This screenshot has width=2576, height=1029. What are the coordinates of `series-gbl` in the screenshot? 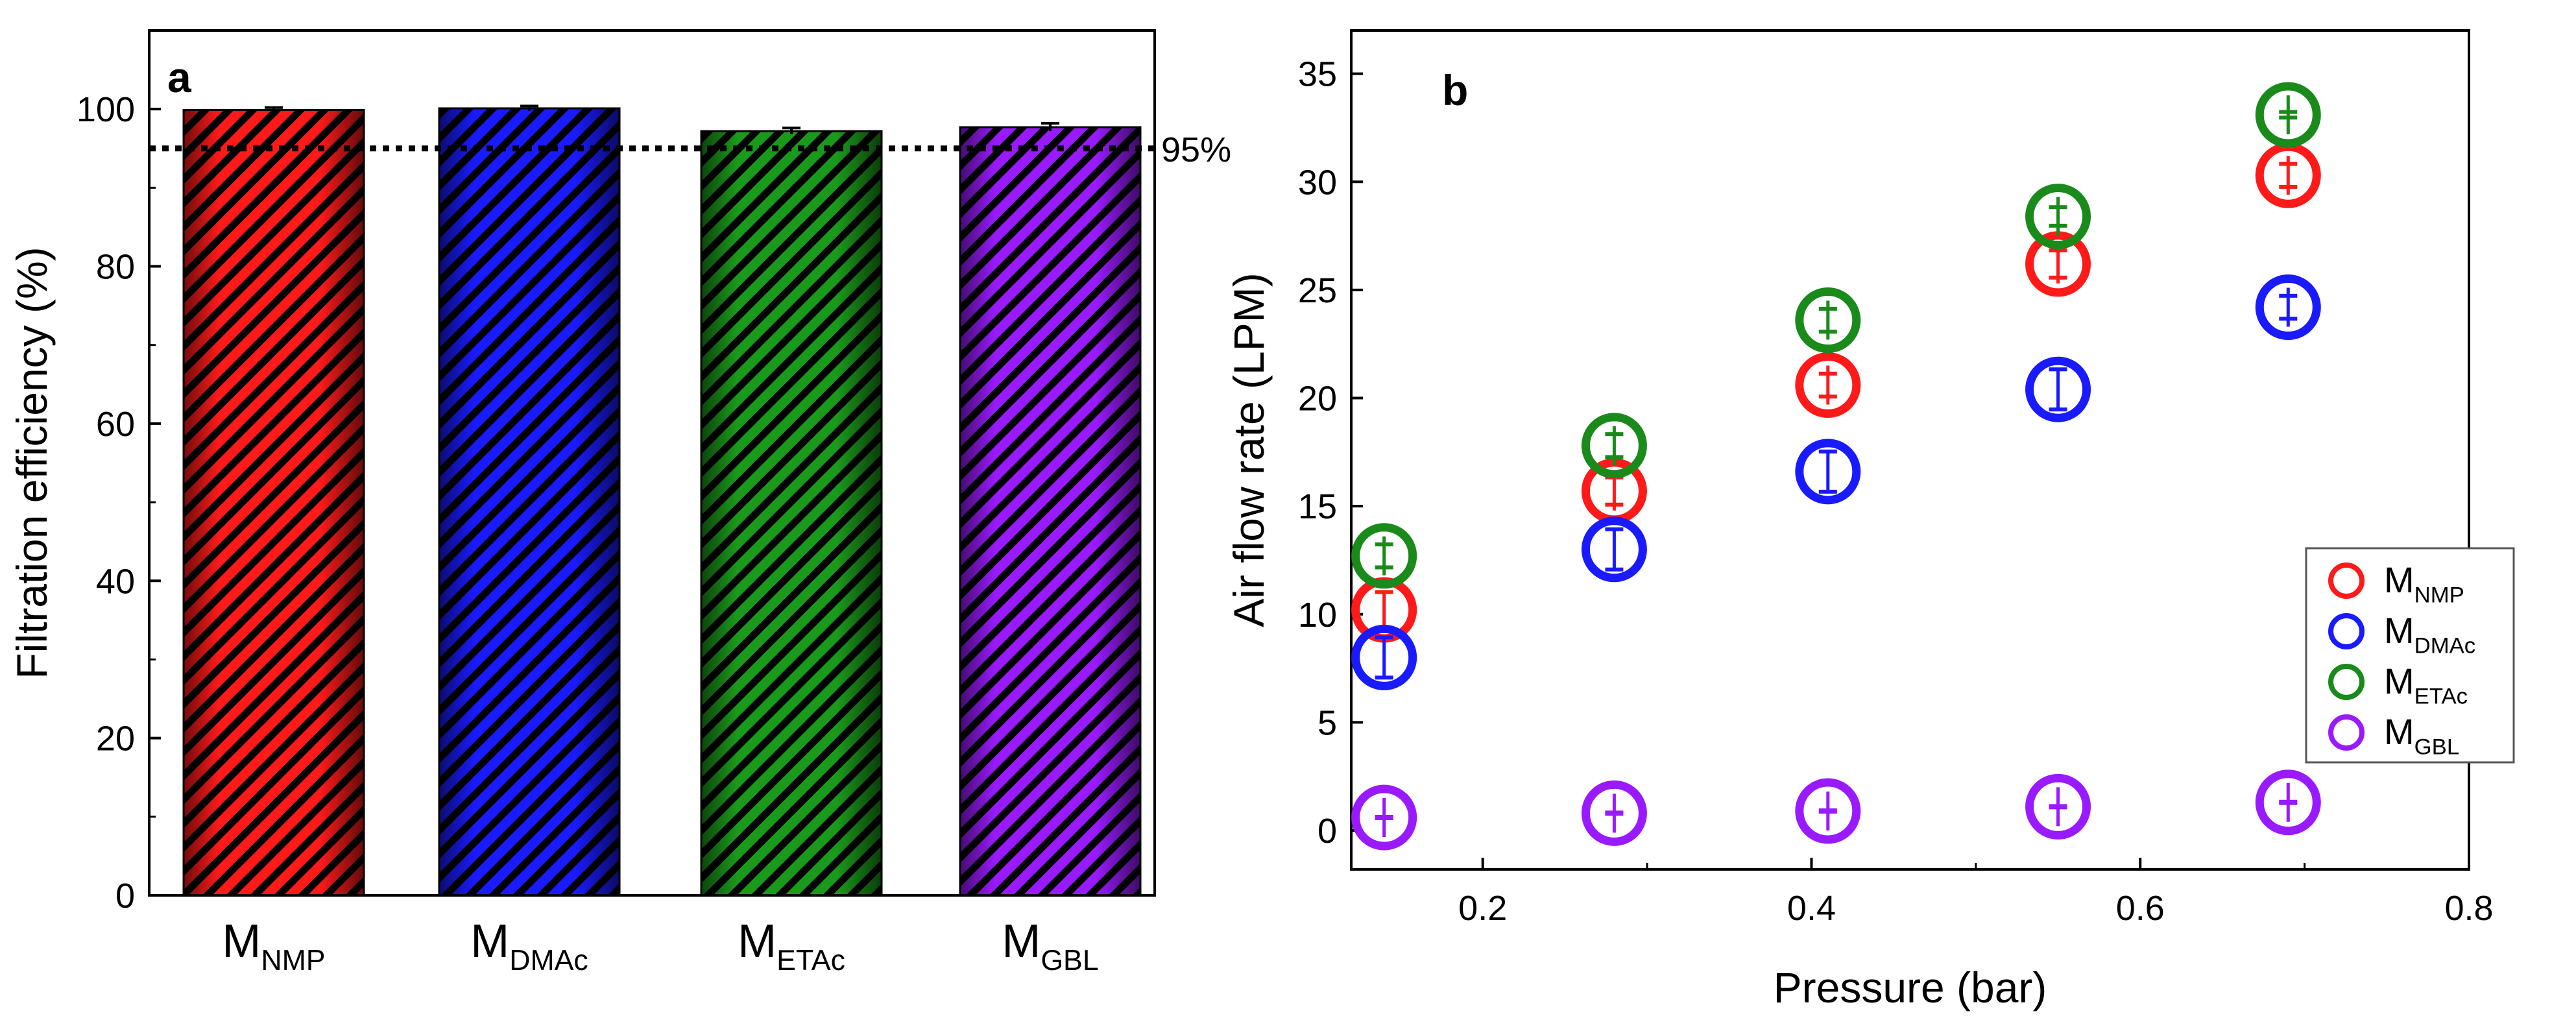 It's located at (1836, 810).